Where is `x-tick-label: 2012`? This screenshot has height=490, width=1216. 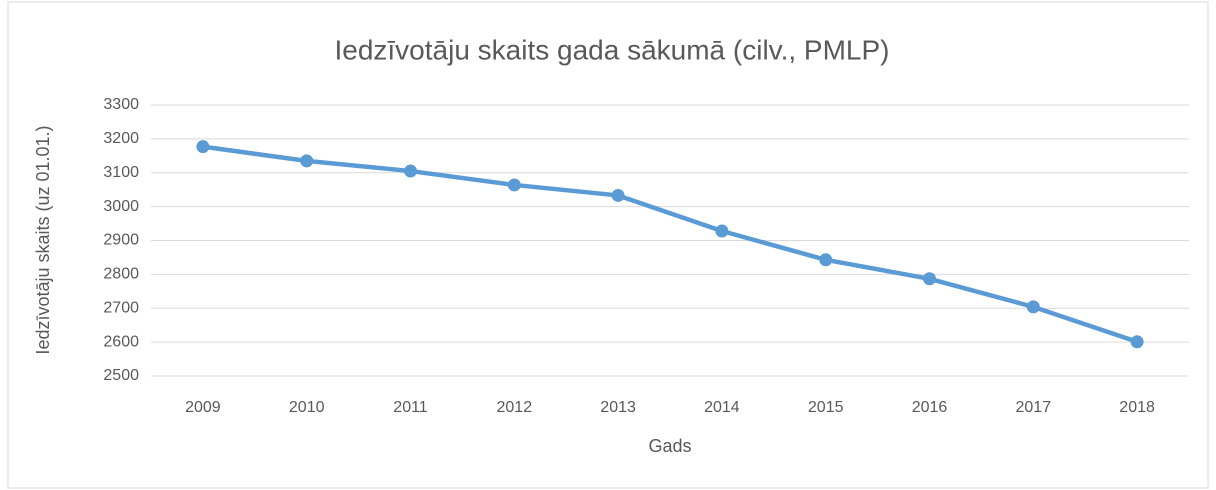 x-tick-label: 2012 is located at coordinates (515, 407).